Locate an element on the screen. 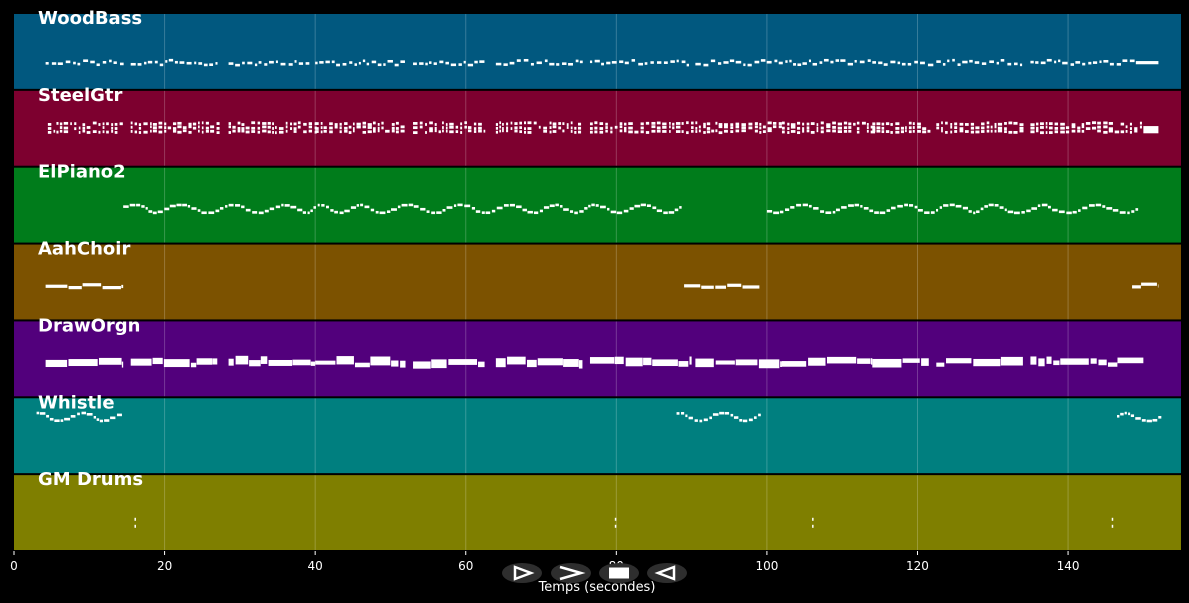 The width and height of the screenshot is (1189, 603). fast-forward-button is located at coordinates (571, 573).